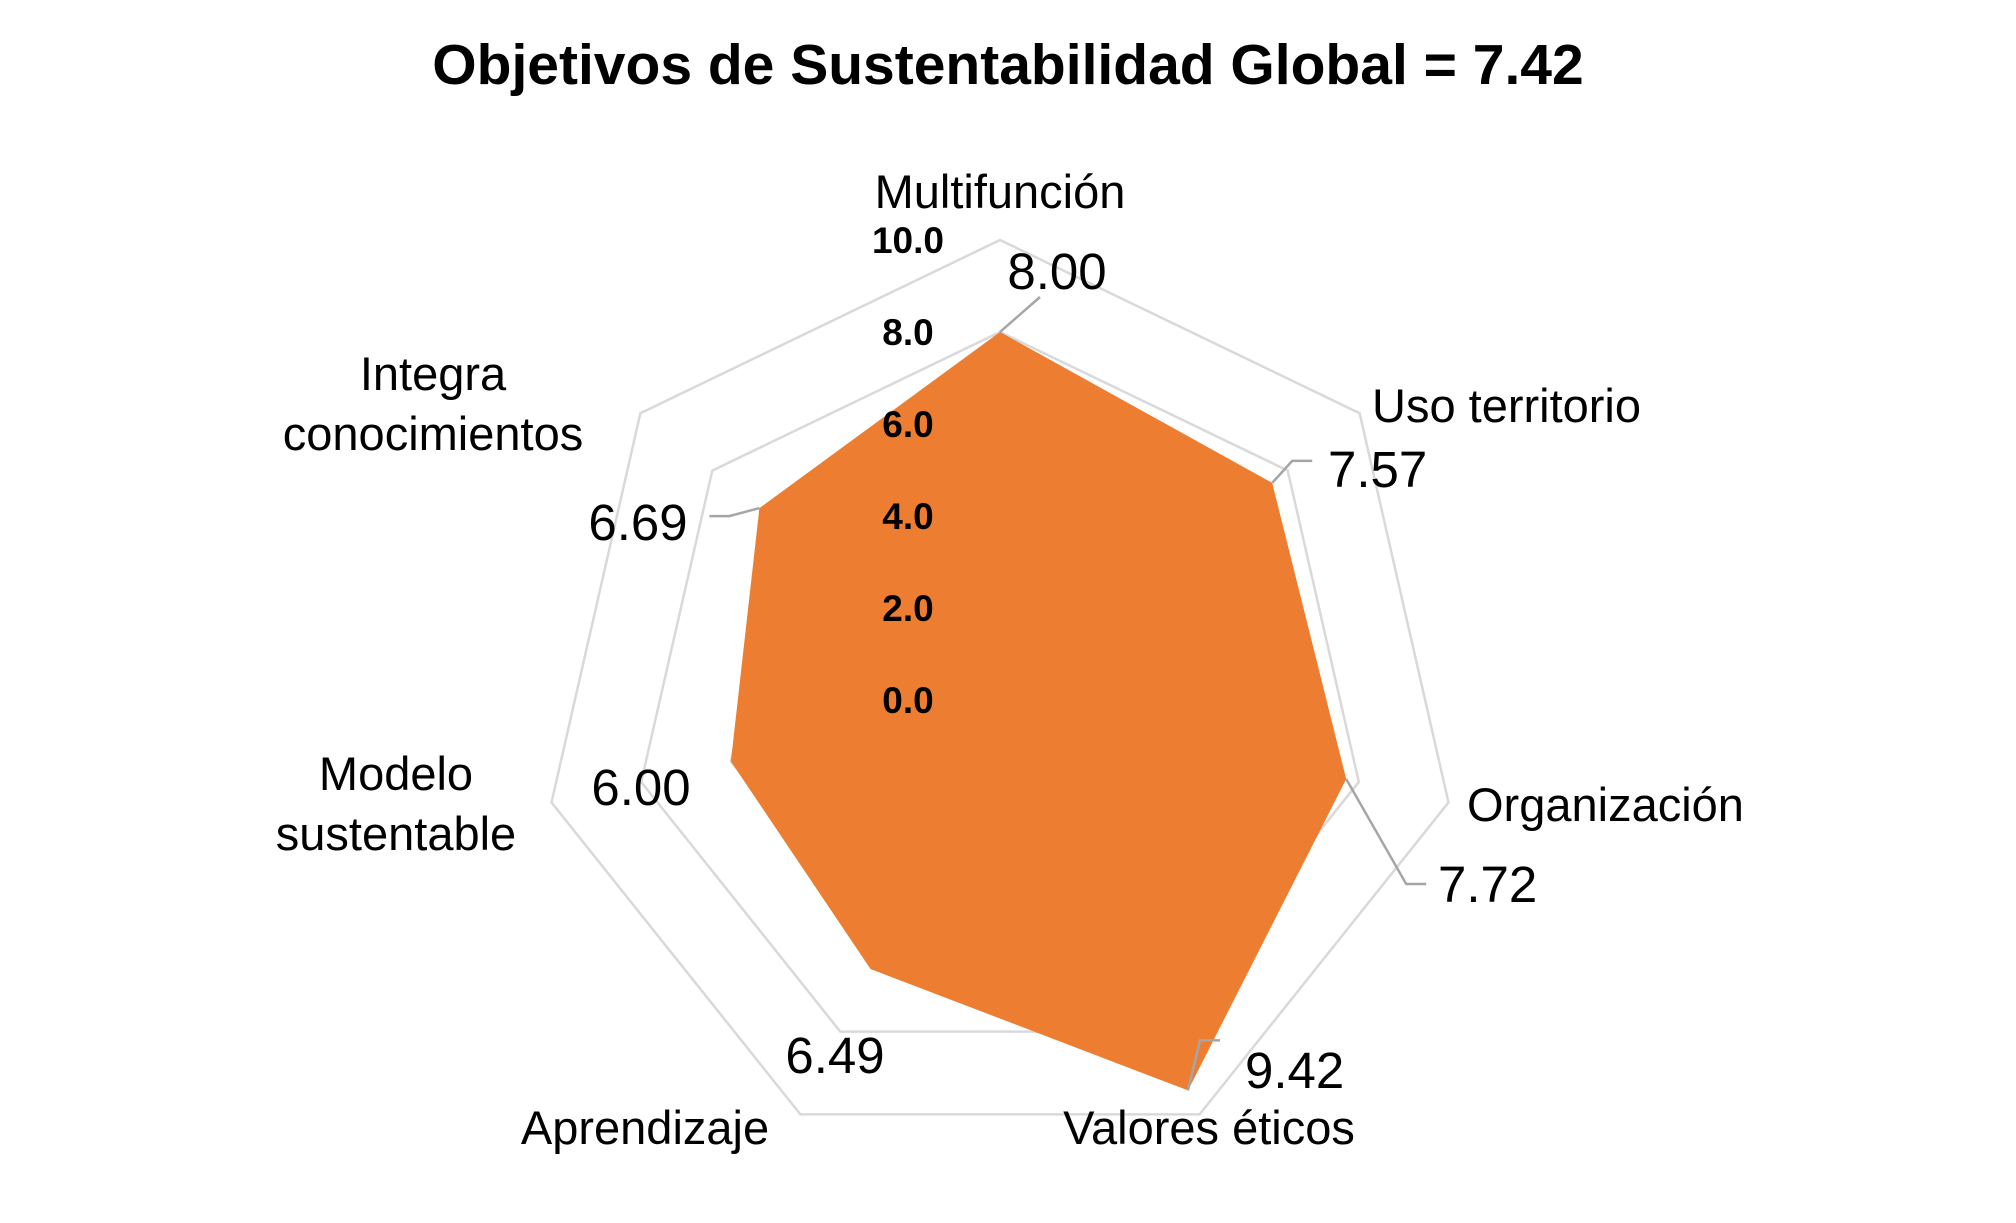 This screenshot has width=2016, height=1223. I want to click on data-label-5: 6.00, so click(640, 787).